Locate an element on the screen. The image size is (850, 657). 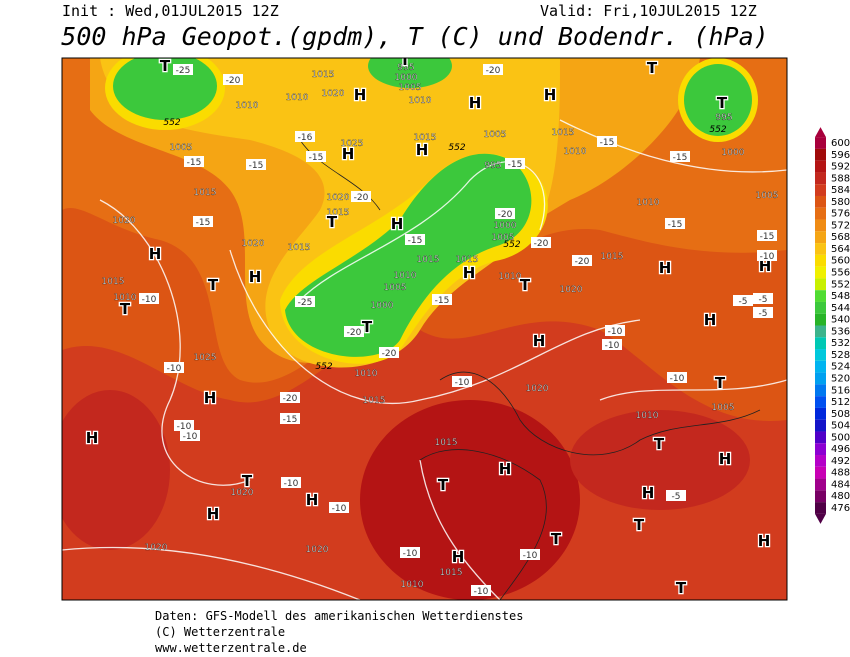
colorbar-label: 580 is located at coordinates (840, 202).